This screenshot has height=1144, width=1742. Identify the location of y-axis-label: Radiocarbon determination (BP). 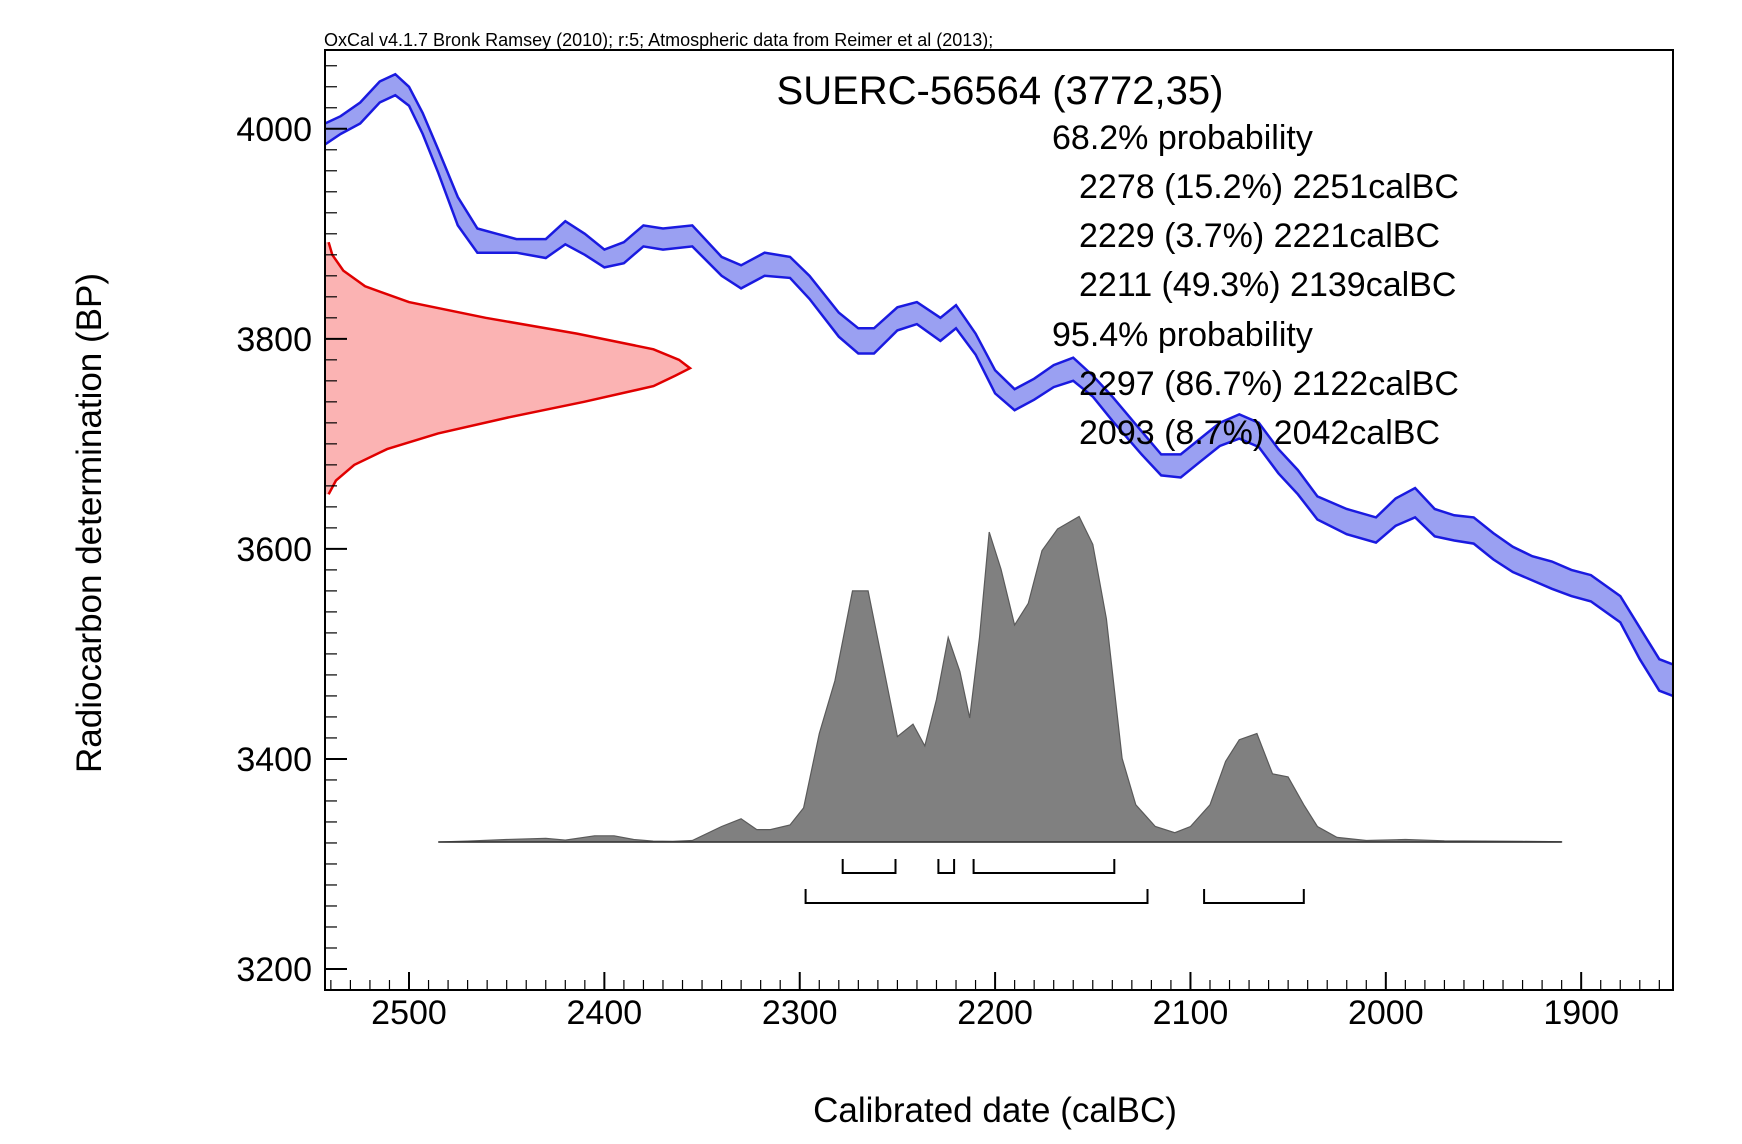
(89, 523).